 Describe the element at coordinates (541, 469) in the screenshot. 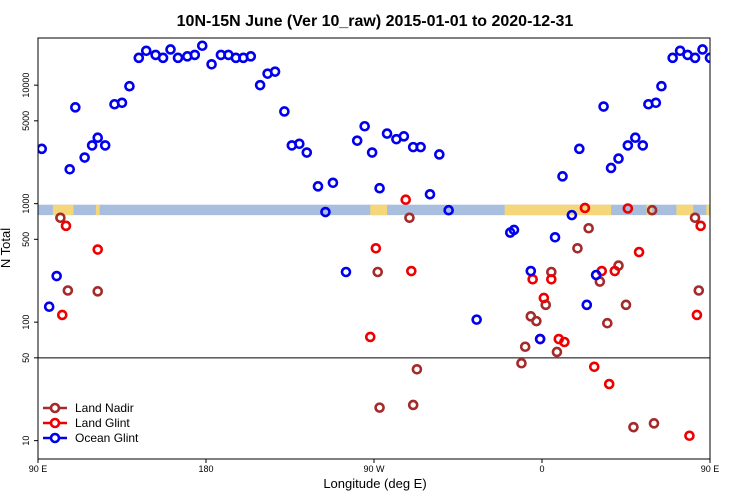

I see `x-tick-label: 0` at that location.